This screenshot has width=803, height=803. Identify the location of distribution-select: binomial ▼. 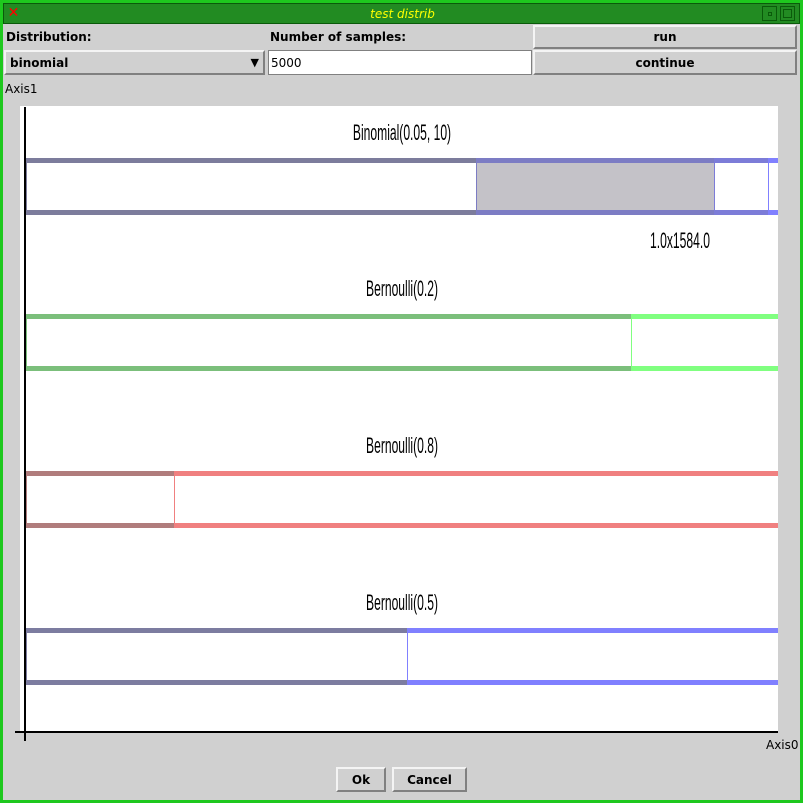
(134, 62).